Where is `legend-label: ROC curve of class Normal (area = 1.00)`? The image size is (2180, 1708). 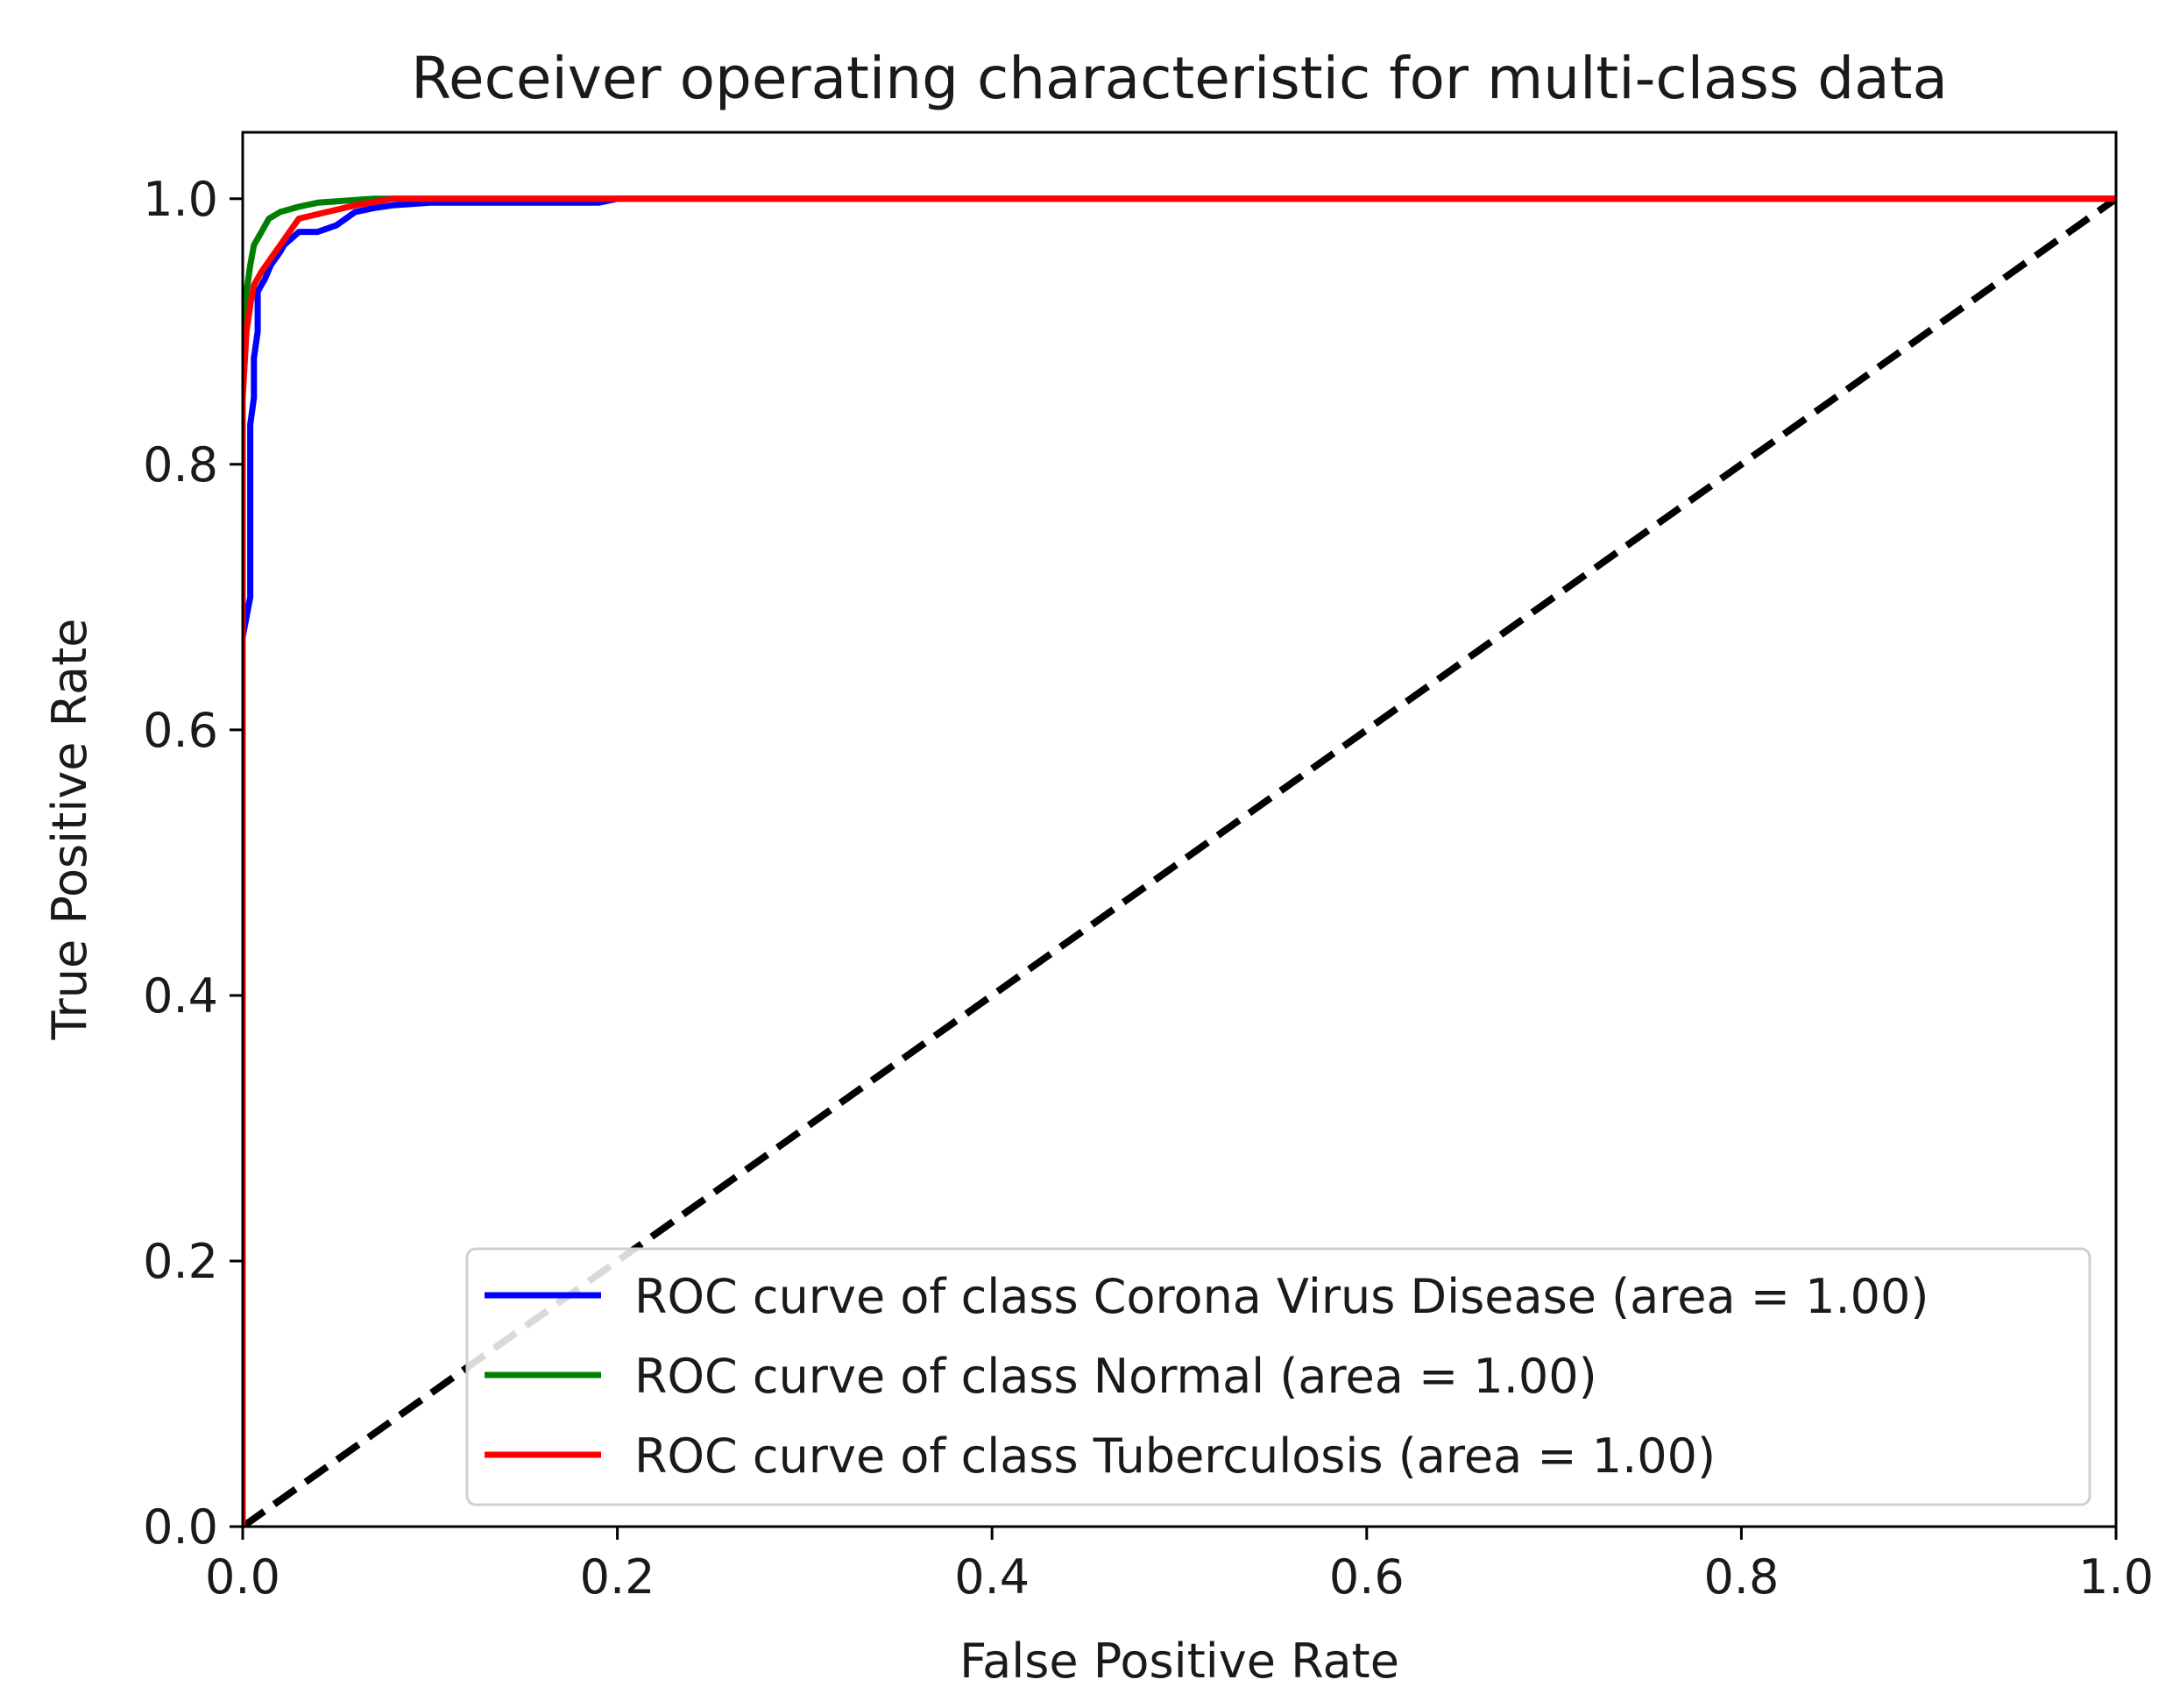
legend-label: ROC curve of class Normal (area = 1.00) is located at coordinates (1115, 1376).